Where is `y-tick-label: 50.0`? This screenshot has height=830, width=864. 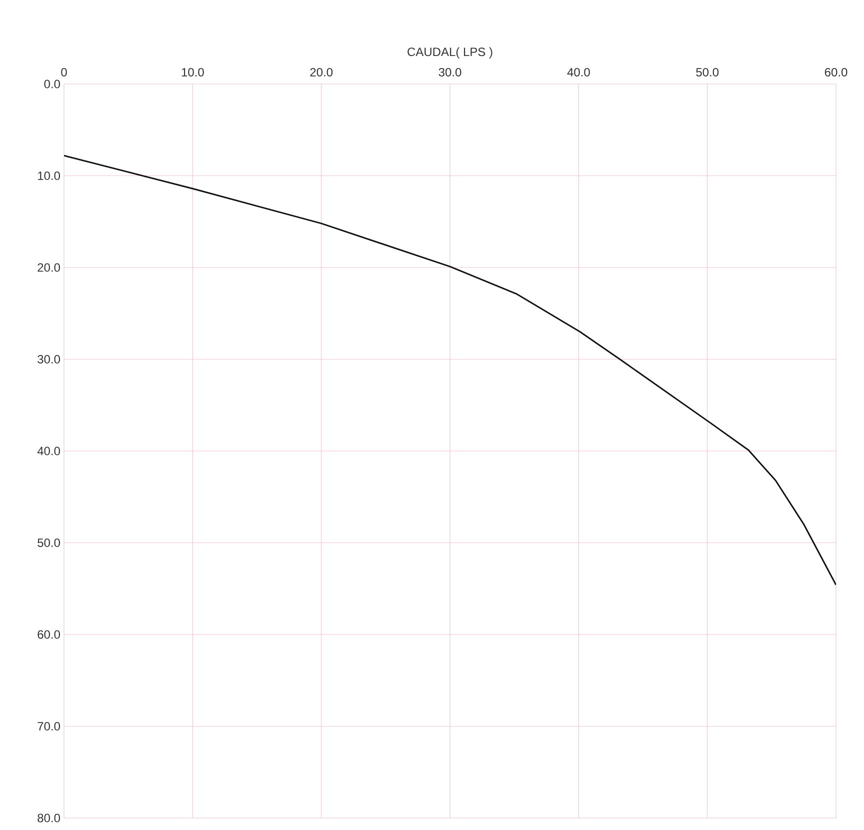
y-tick-label: 50.0 is located at coordinates (49, 542).